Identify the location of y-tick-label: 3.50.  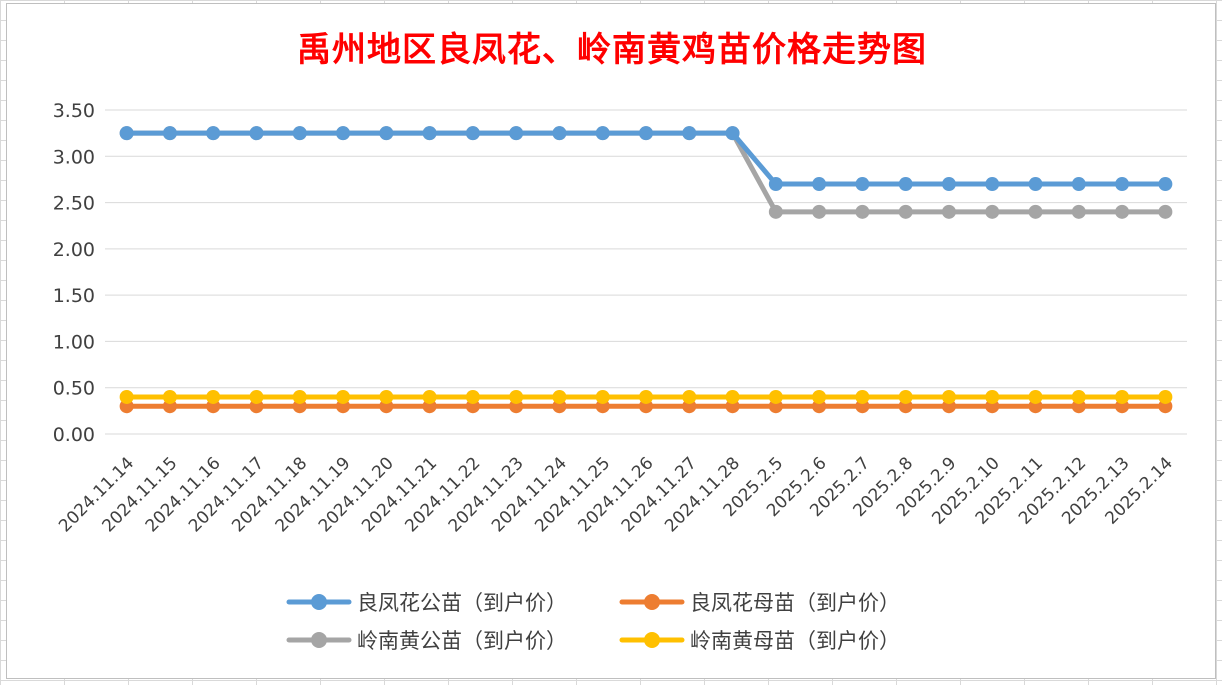
(74, 111).